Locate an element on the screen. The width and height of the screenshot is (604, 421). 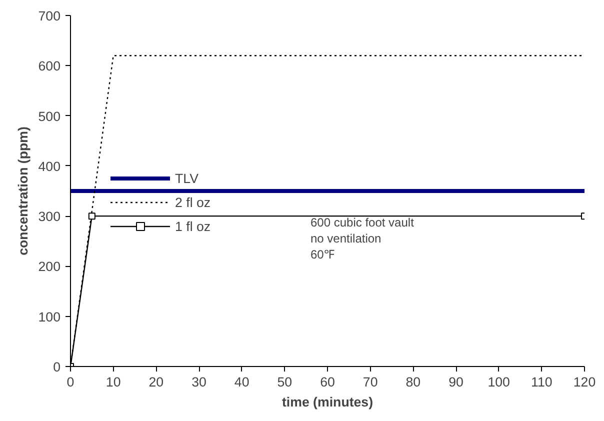
x-tick-label: 30 is located at coordinates (199, 382).